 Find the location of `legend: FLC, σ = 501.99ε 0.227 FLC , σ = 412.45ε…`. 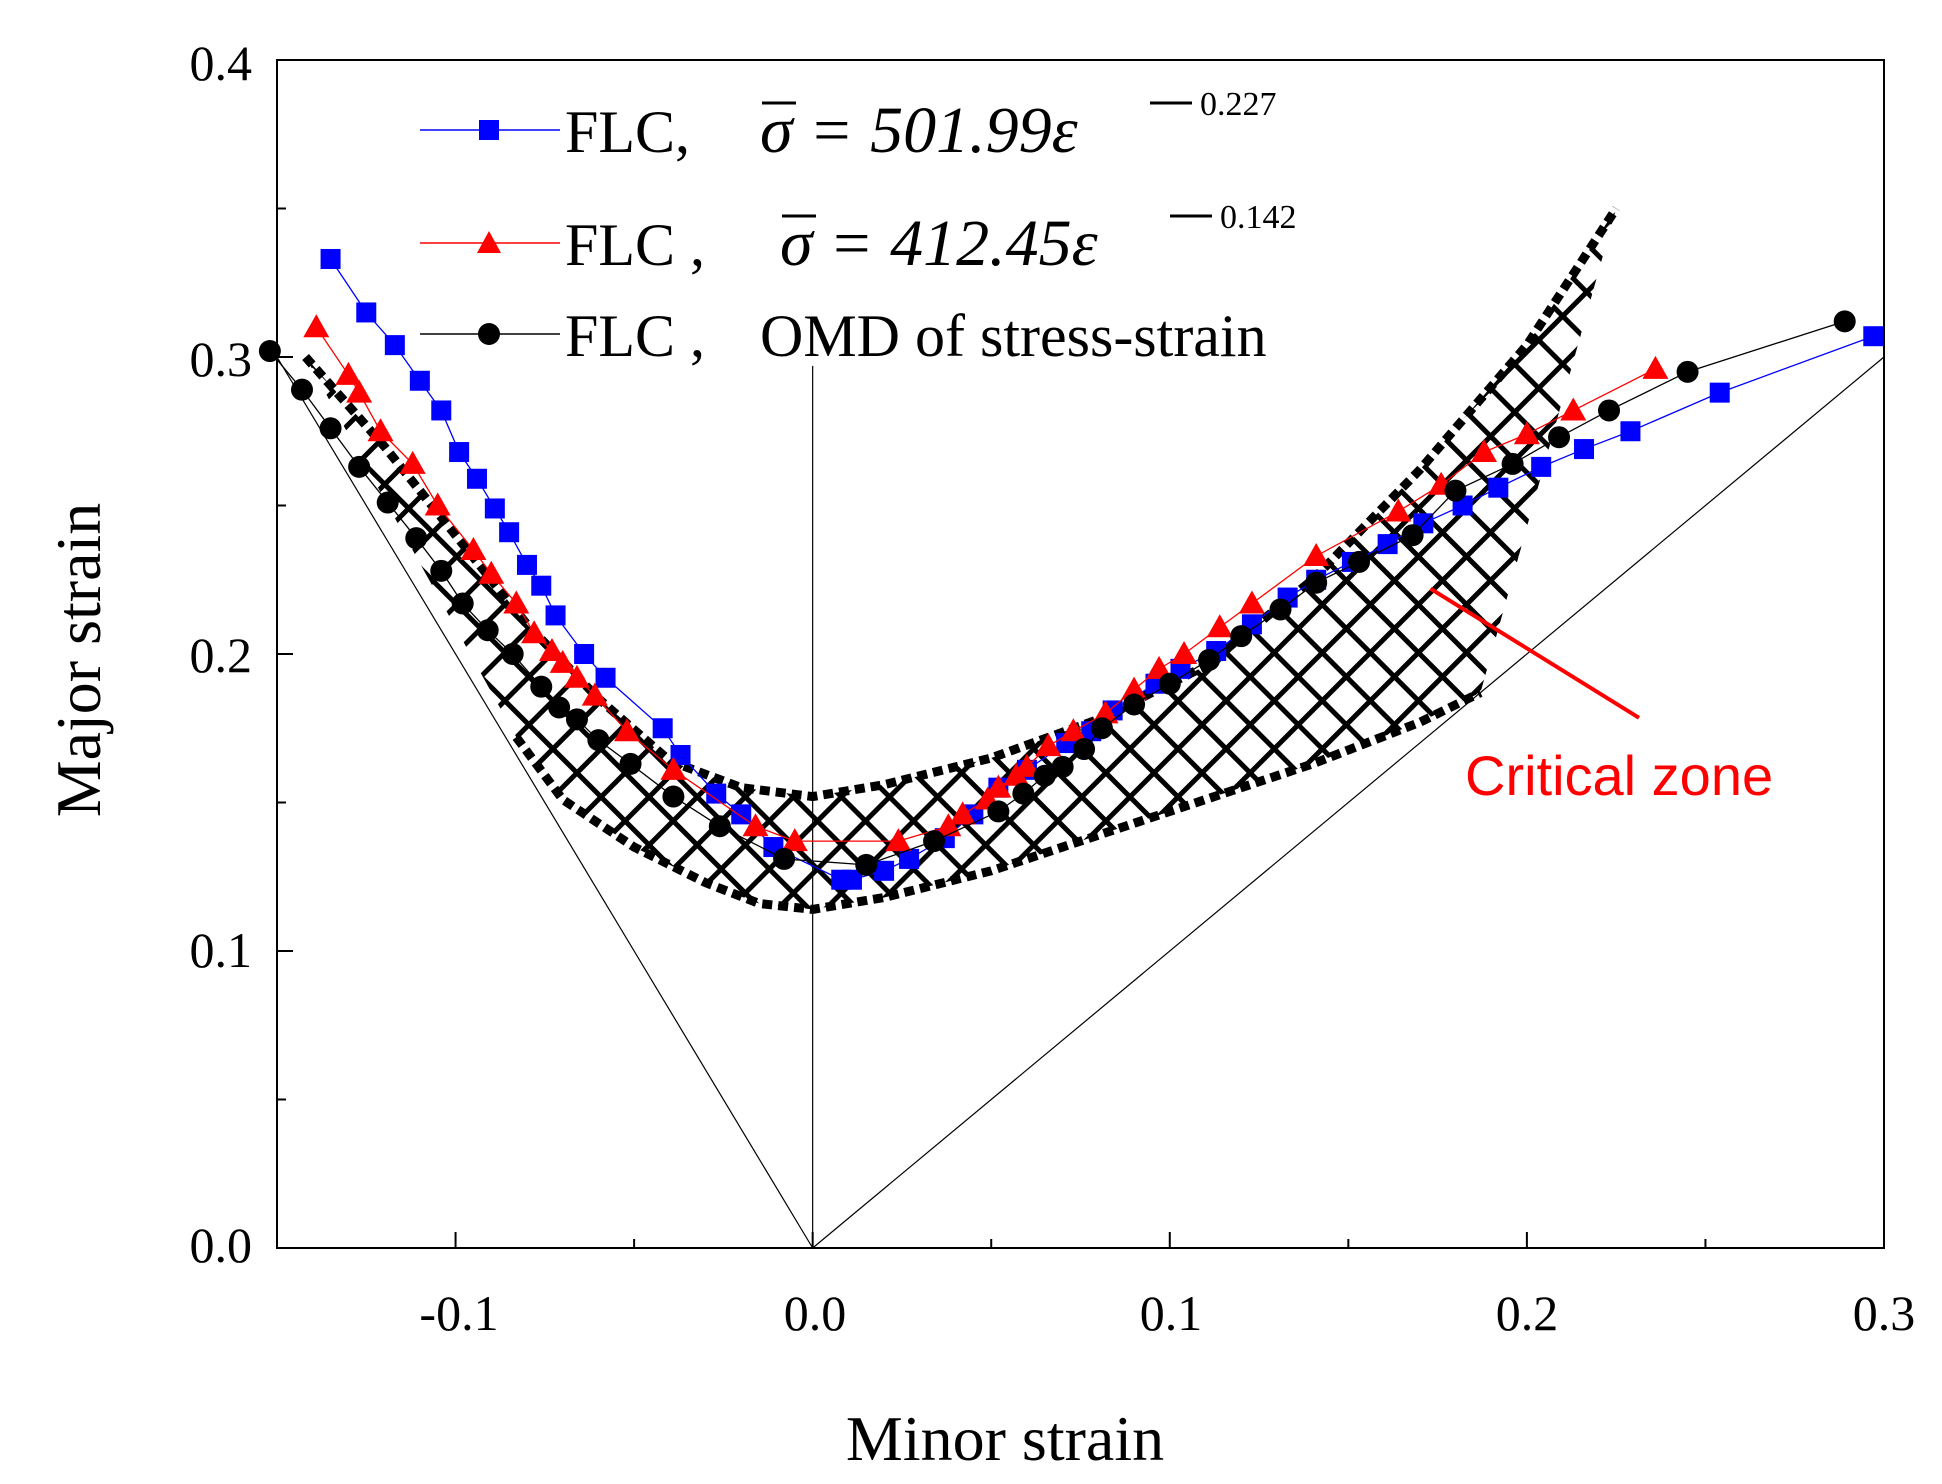

legend: FLC, σ = 501.99ε 0.227 FLC , σ = 412.45ε… is located at coordinates (858, 227).